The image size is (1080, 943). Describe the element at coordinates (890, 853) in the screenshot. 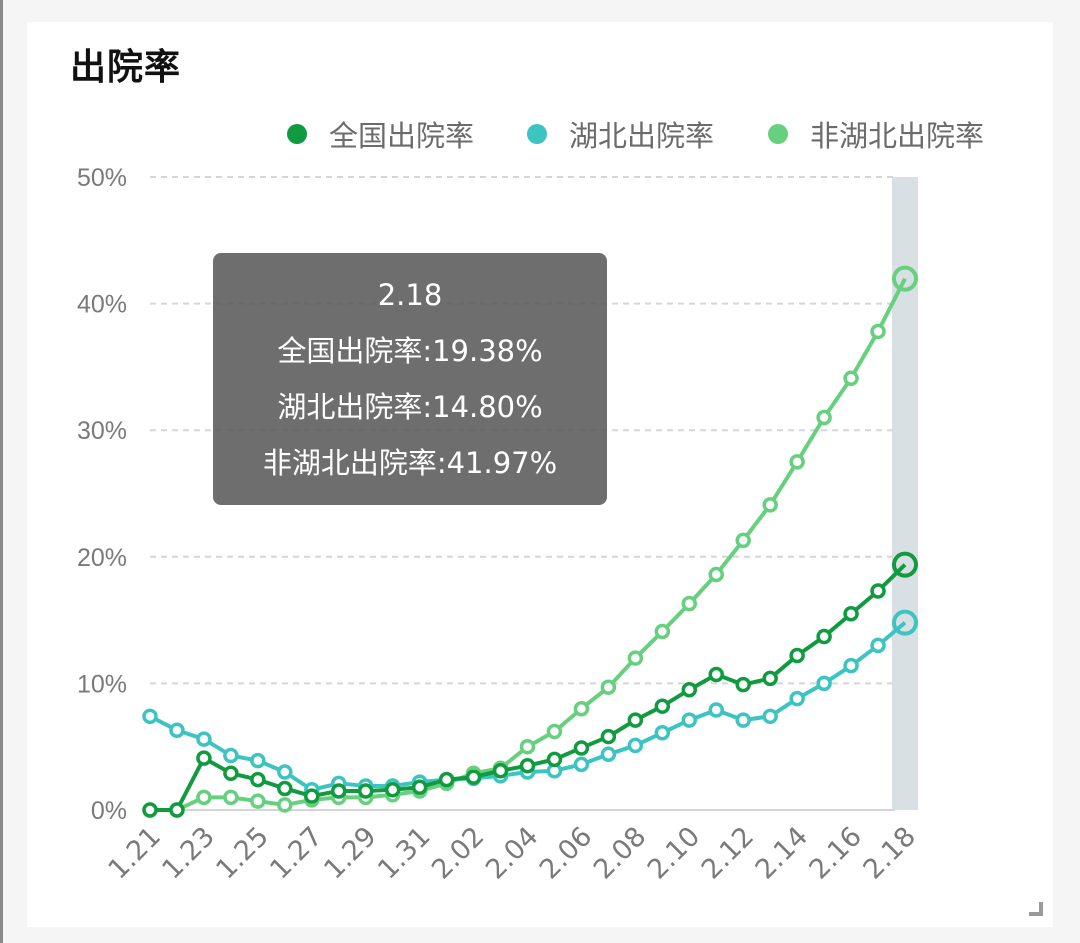

I see `x-tick-label: 2.18` at that location.